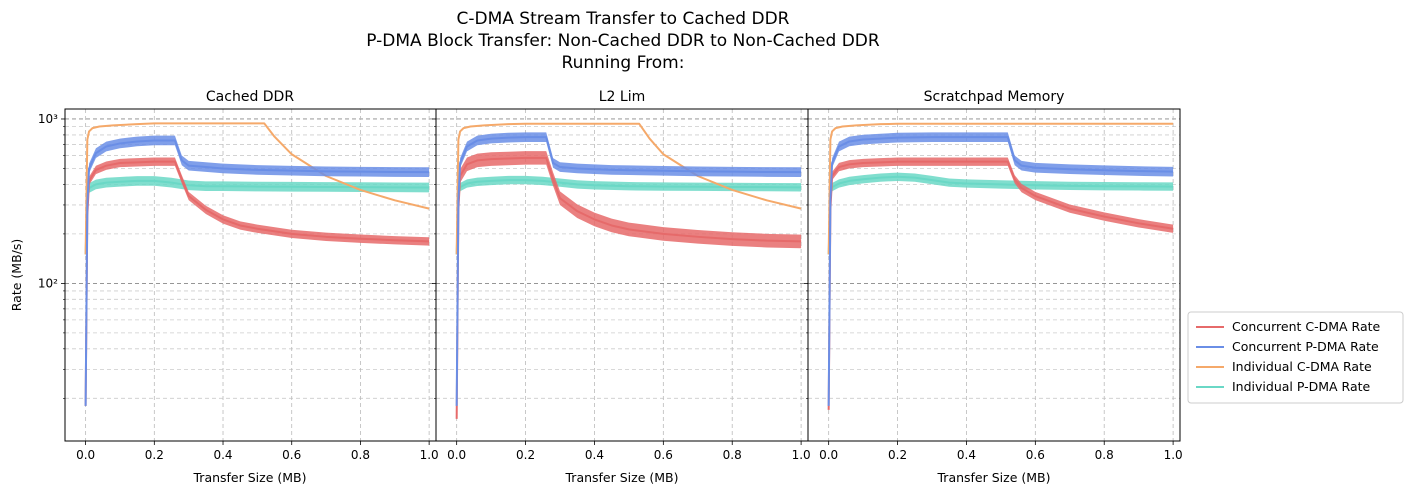 The image size is (1412, 495). Describe the element at coordinates (48, 283) in the screenshot. I see `y-tick-label: 10²` at that location.